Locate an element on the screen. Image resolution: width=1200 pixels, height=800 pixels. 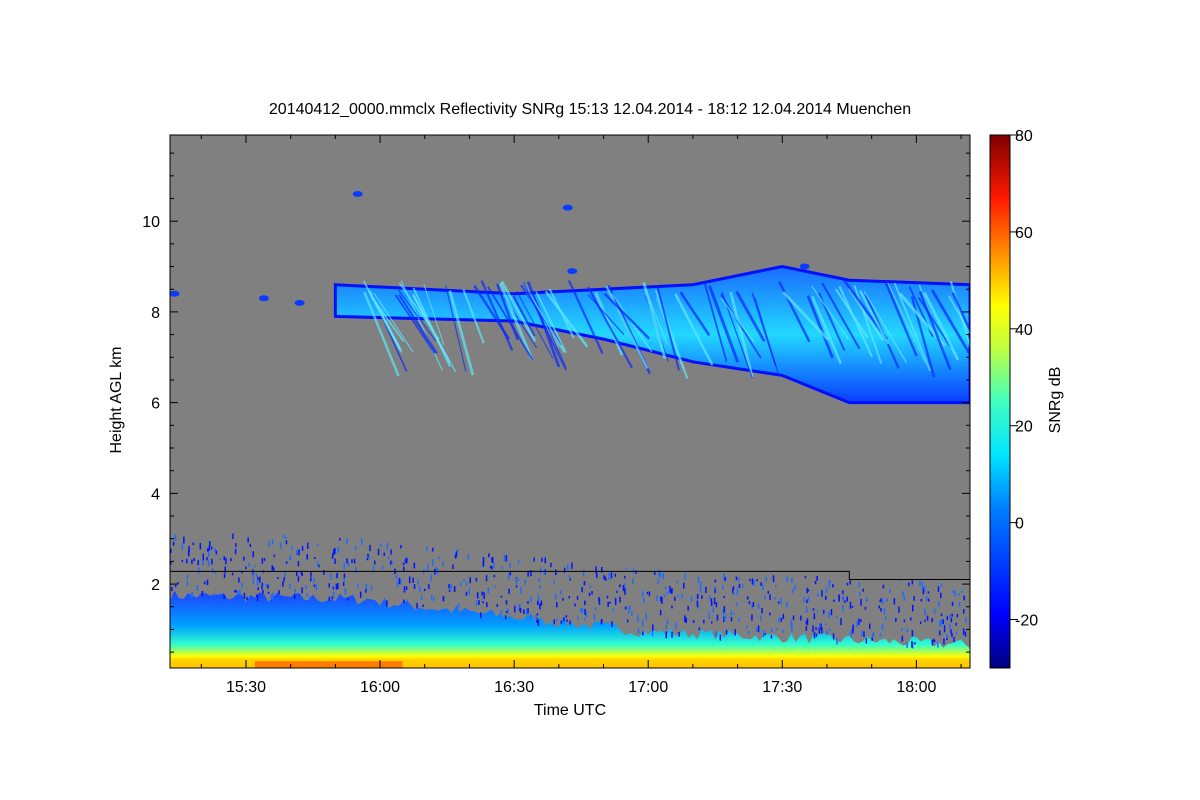
colorbar-tick-label: 60 is located at coordinates (1024, 233).